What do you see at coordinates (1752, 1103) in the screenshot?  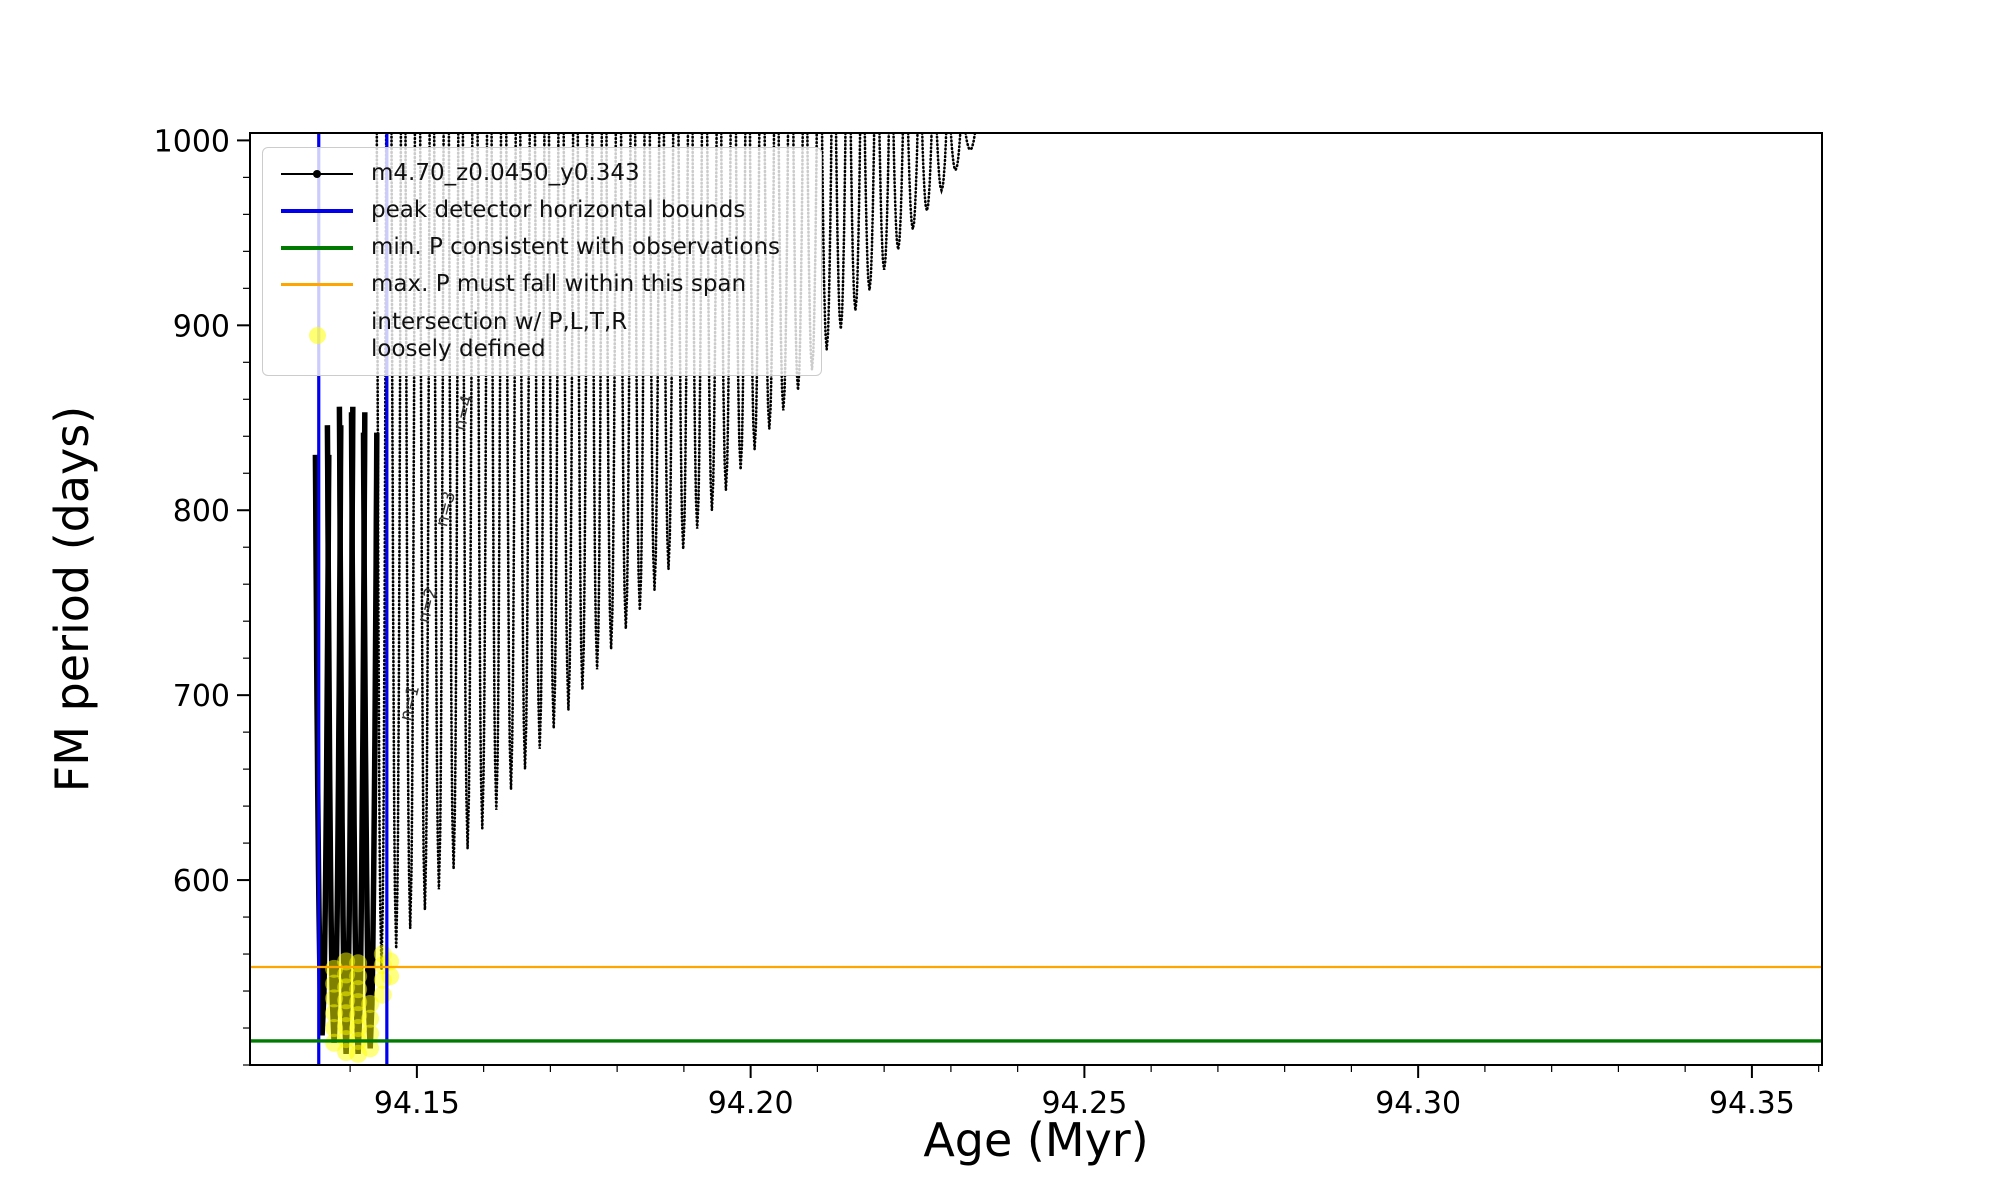 I see `svg-text: 94.35` at bounding box center [1752, 1103].